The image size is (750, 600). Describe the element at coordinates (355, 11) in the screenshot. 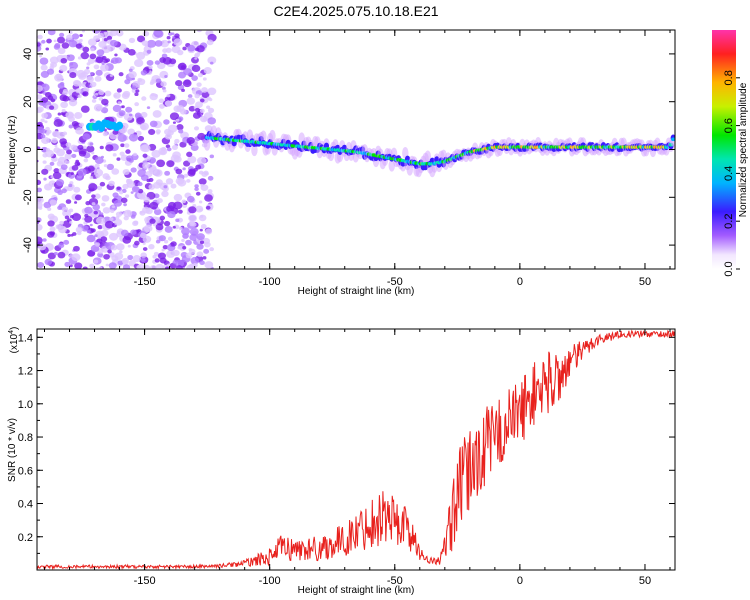

I see `figure-title: C2E4.2025.075.10.18.E21` at that location.